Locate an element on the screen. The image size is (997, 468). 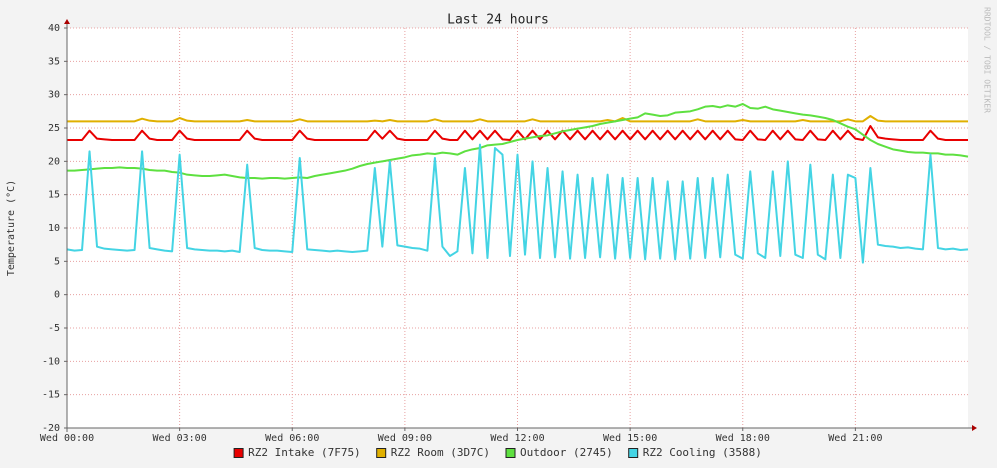
legend-item: Outdoor (2745) is located at coordinates (559, 452).